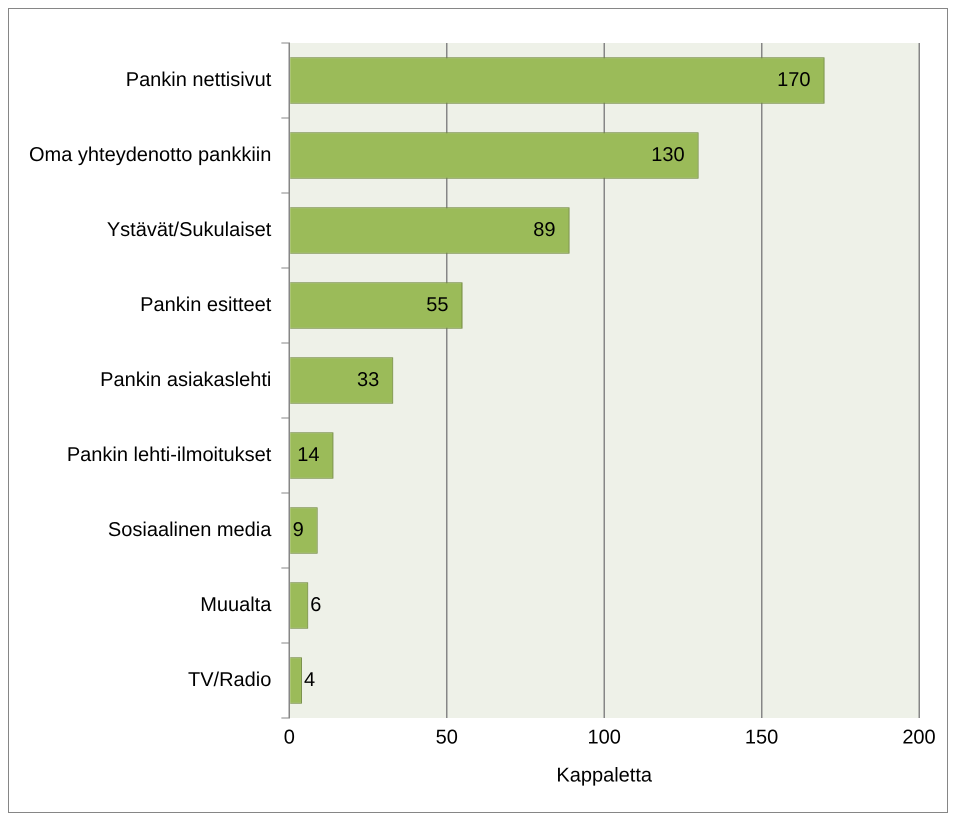  I want to click on data-label: 170, so click(794, 80).